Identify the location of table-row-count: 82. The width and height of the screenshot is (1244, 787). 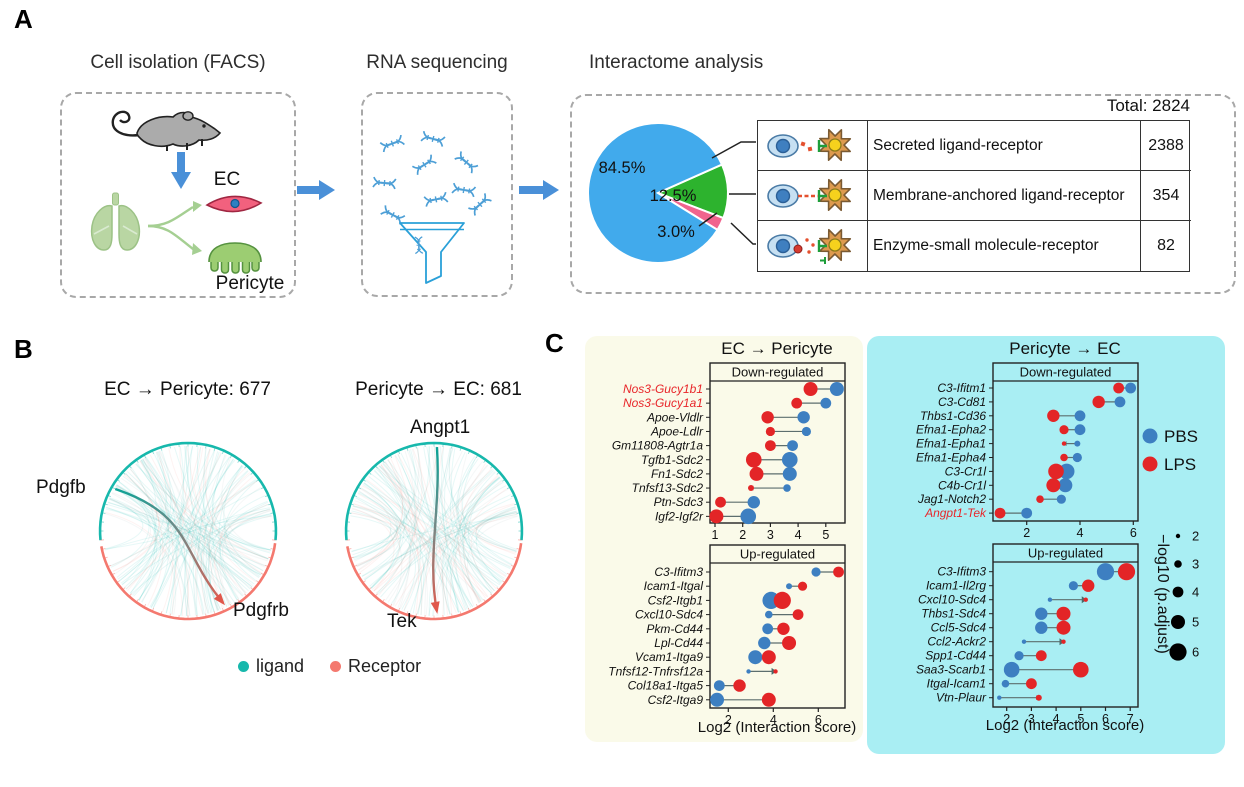
(1166, 245).